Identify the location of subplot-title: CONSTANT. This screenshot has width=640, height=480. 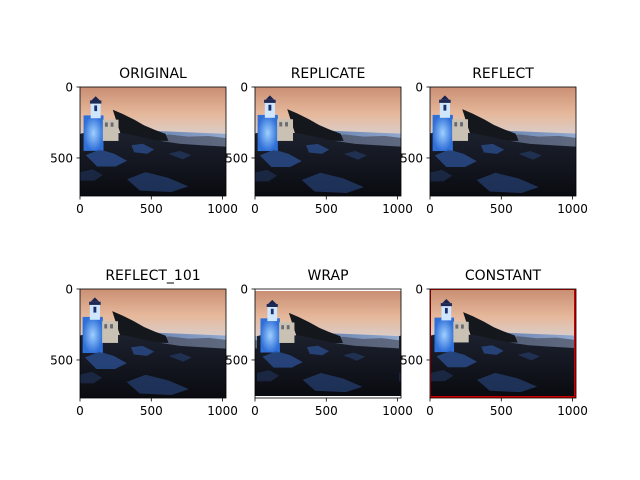
(503, 276).